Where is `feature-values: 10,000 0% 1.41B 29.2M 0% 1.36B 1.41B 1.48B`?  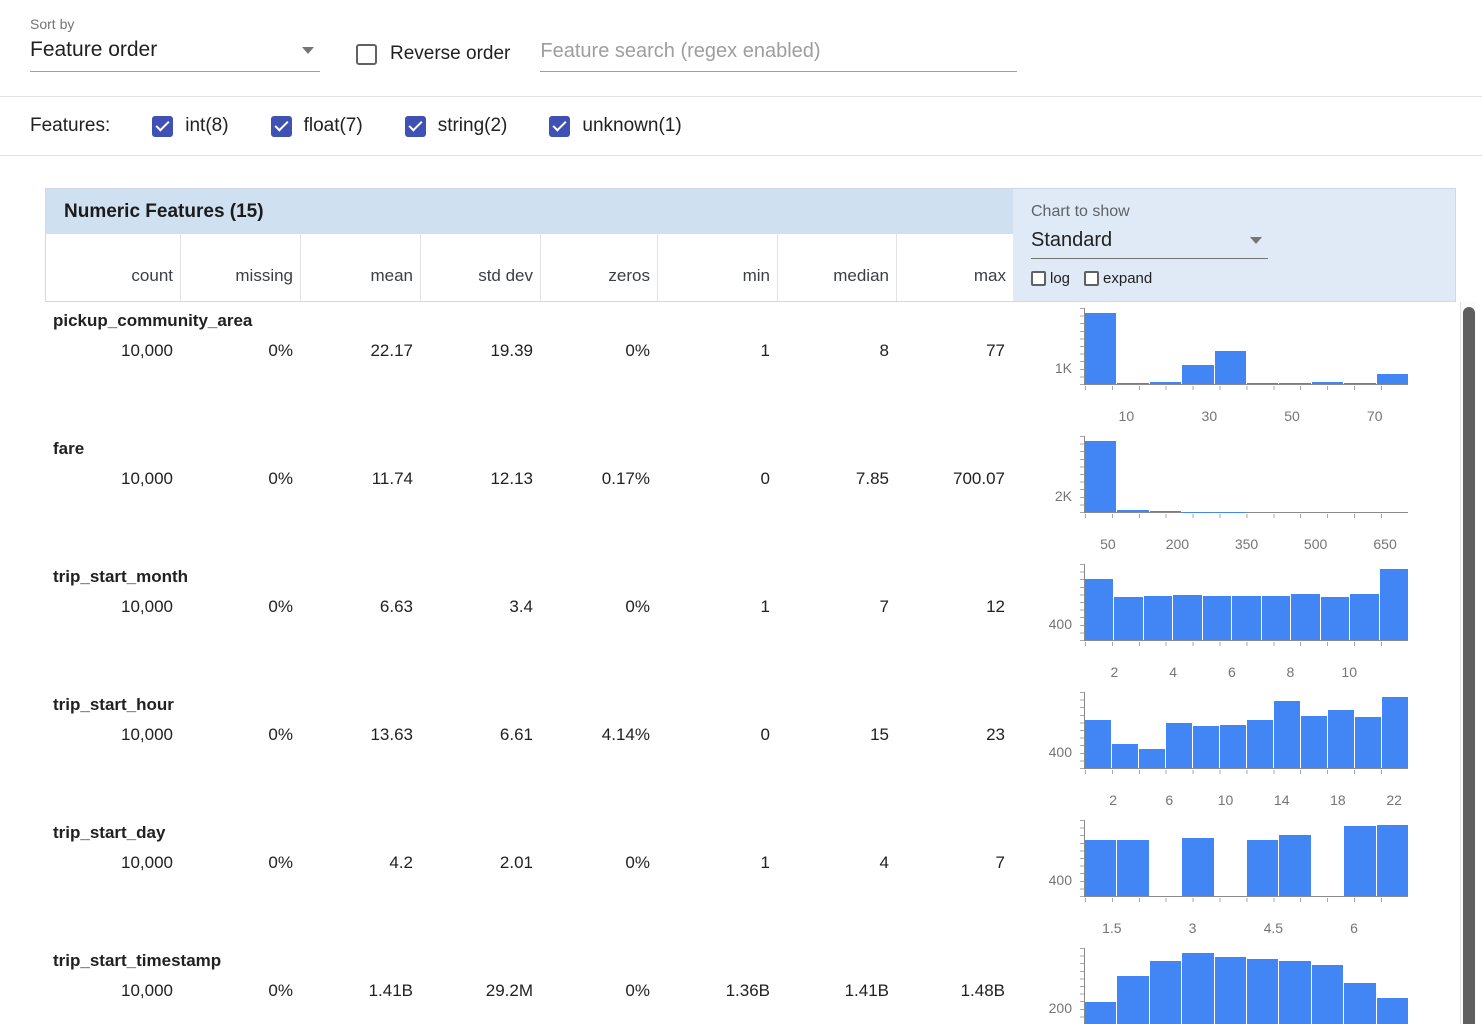 feature-values: 10,000 0% 1.41B 29.2M 0% 1.36B 1.41B 1.48B is located at coordinates (528, 991).